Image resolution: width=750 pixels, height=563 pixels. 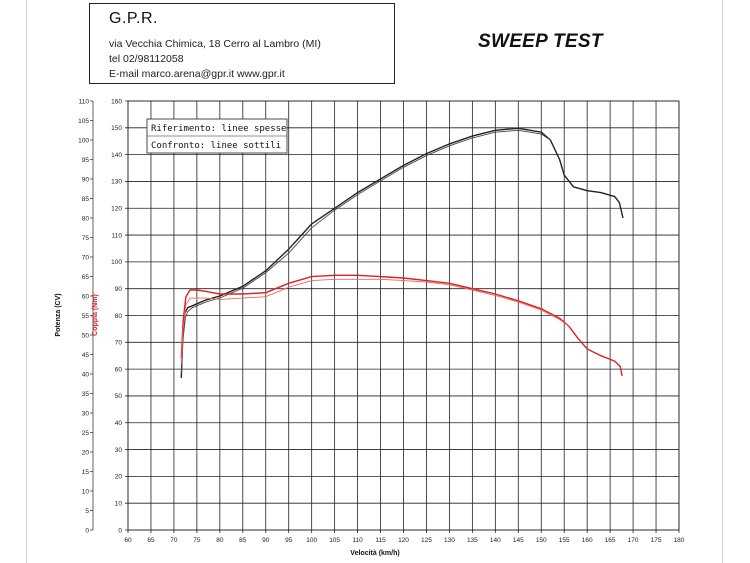 What do you see at coordinates (633, 540) in the screenshot?
I see `x-tick-label: 170` at bounding box center [633, 540].